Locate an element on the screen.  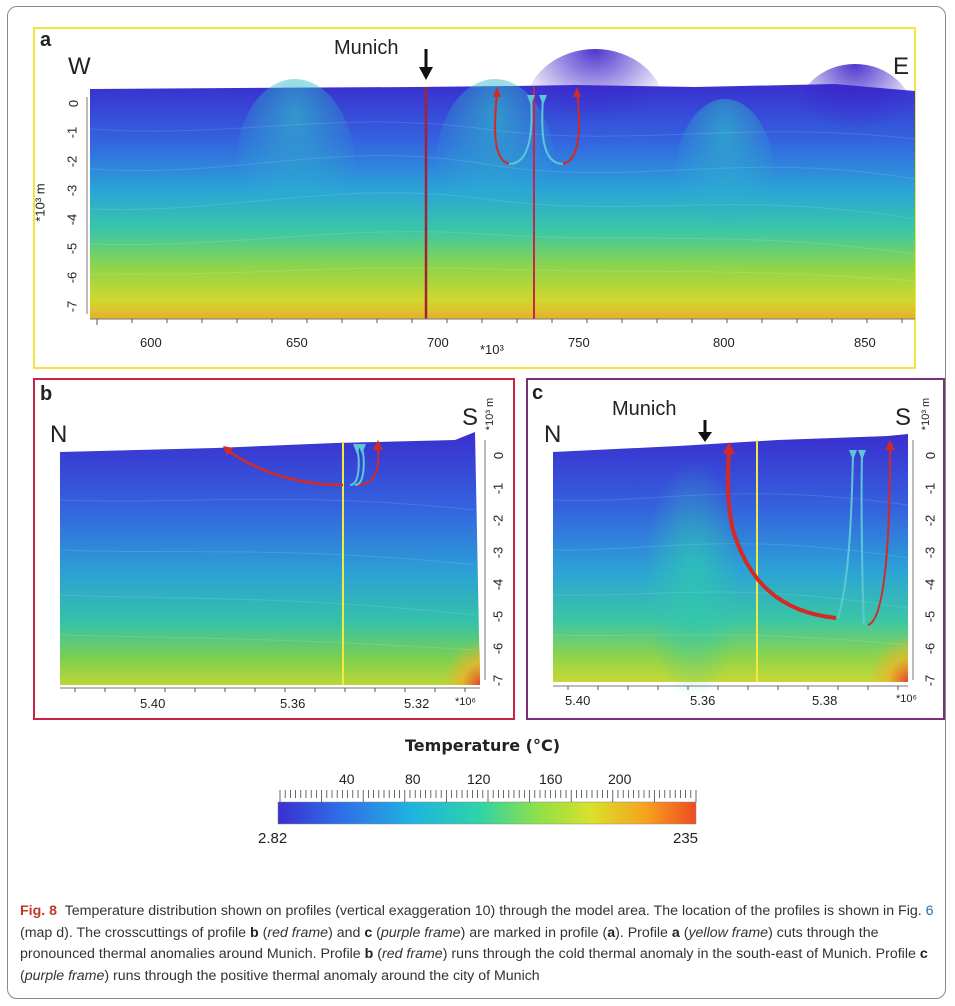
y-tick-a-1: -1 is located at coordinates (71, 133).